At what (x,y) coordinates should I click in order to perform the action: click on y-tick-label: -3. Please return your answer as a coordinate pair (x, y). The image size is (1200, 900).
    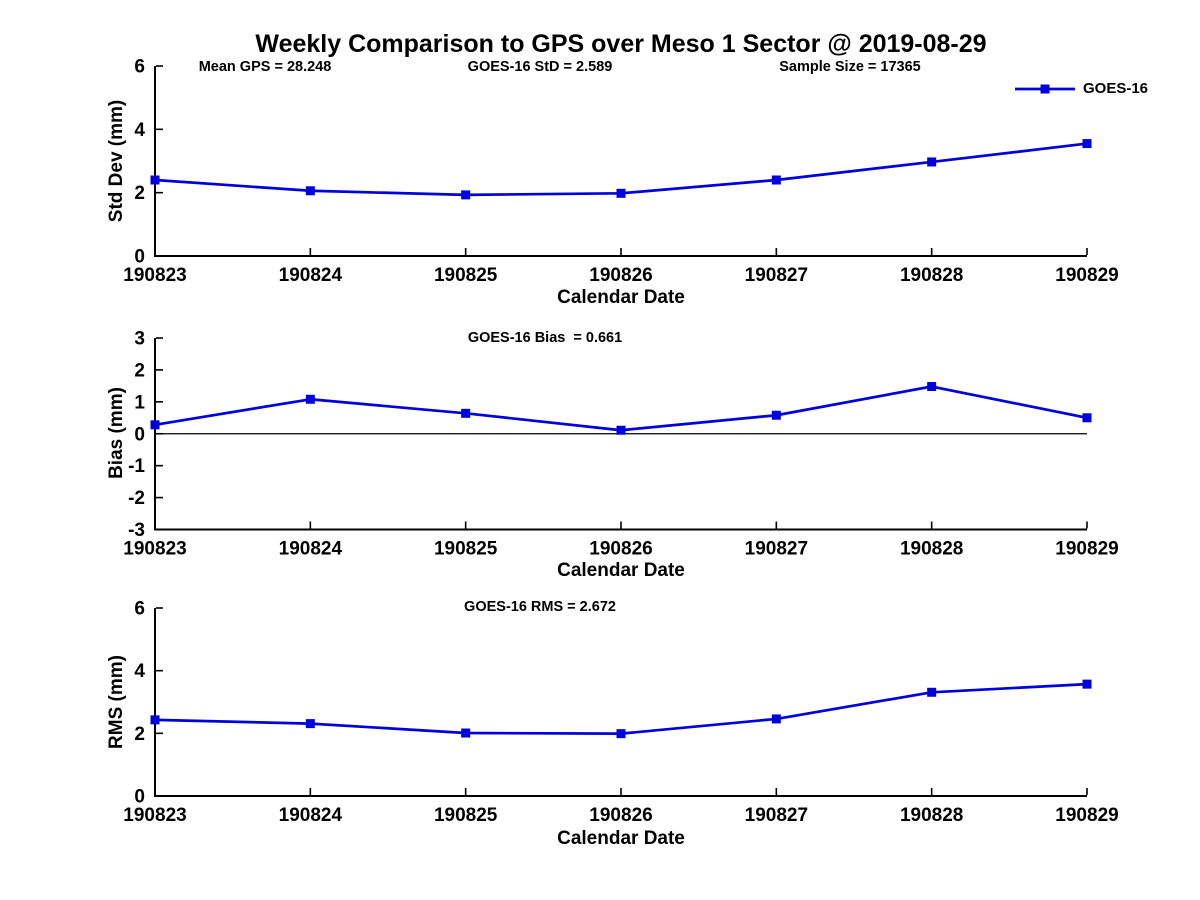
    Looking at the image, I should click on (136, 530).